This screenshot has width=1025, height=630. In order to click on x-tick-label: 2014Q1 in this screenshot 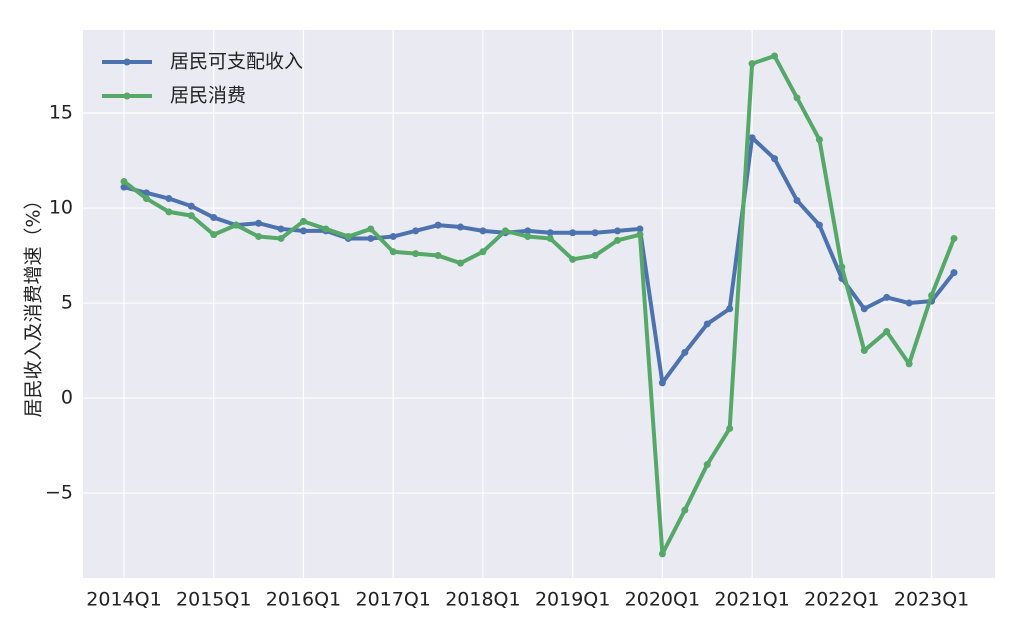, I will do `click(123, 600)`.